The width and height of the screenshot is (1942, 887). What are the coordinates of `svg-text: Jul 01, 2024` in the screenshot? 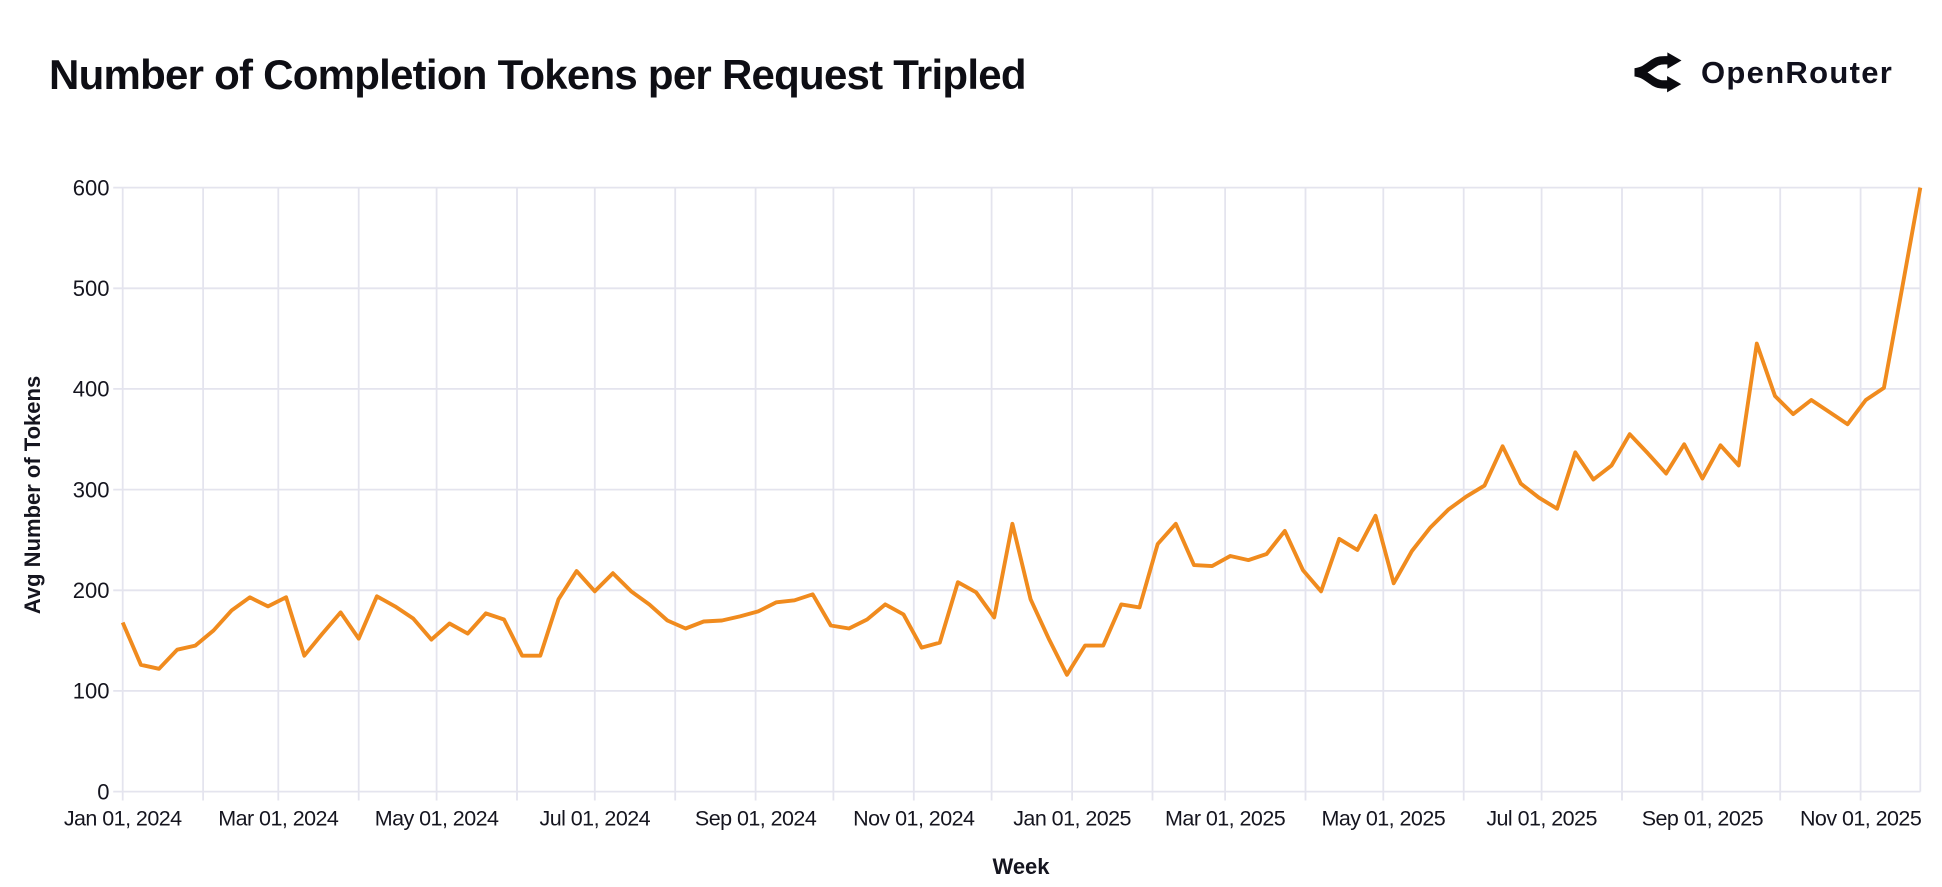 It's located at (595, 819).